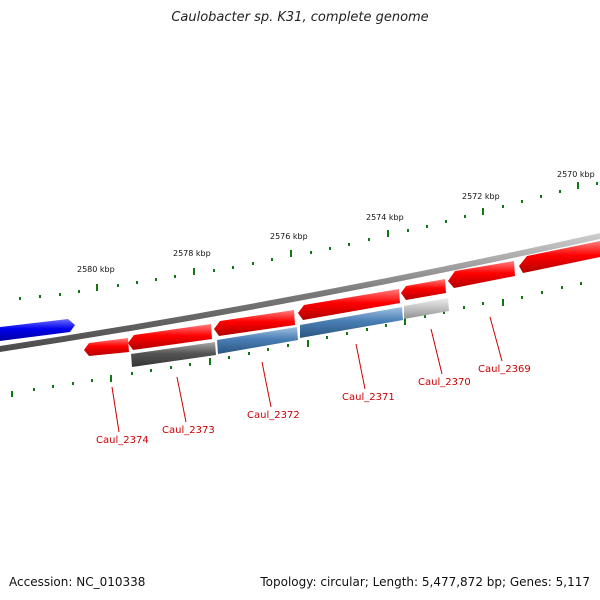  I want to click on scale-label-2576: 2576 kbp, so click(289, 236).